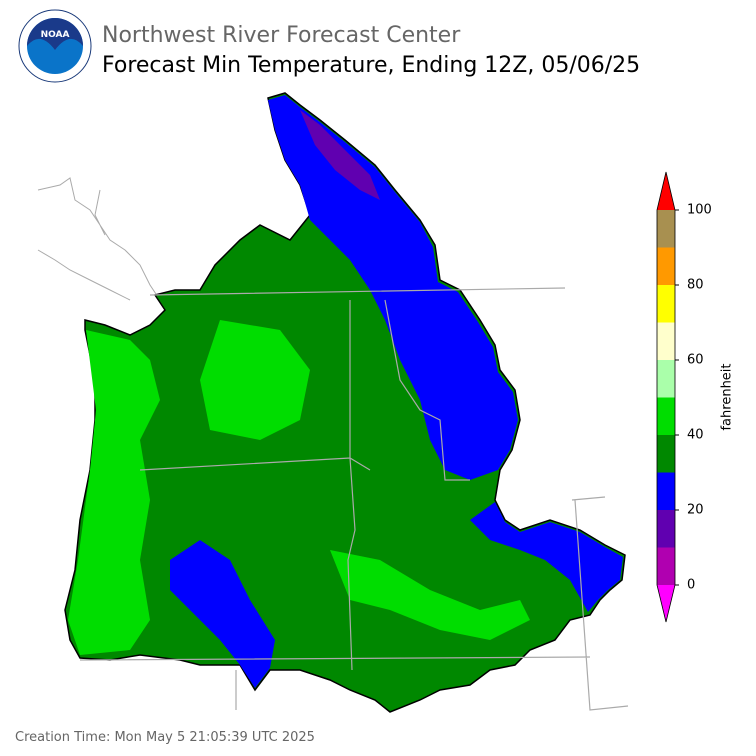 This screenshot has width=756, height=756. I want to click on colorbar-tick-label: 40, so click(695, 435).